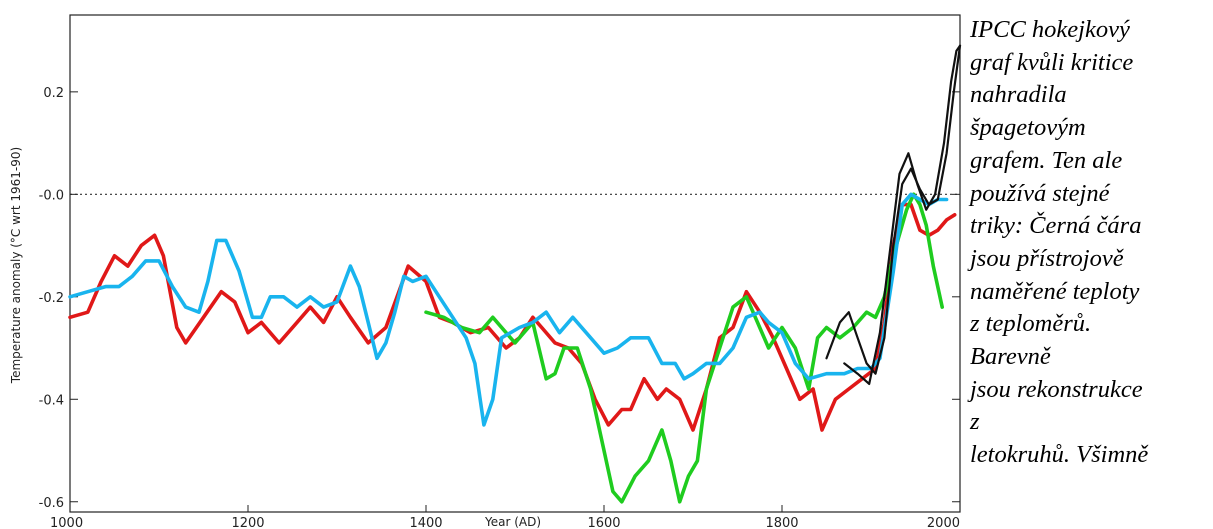 The image size is (1213, 529). I want to click on caption-line: používá stejné, so click(1040, 193).